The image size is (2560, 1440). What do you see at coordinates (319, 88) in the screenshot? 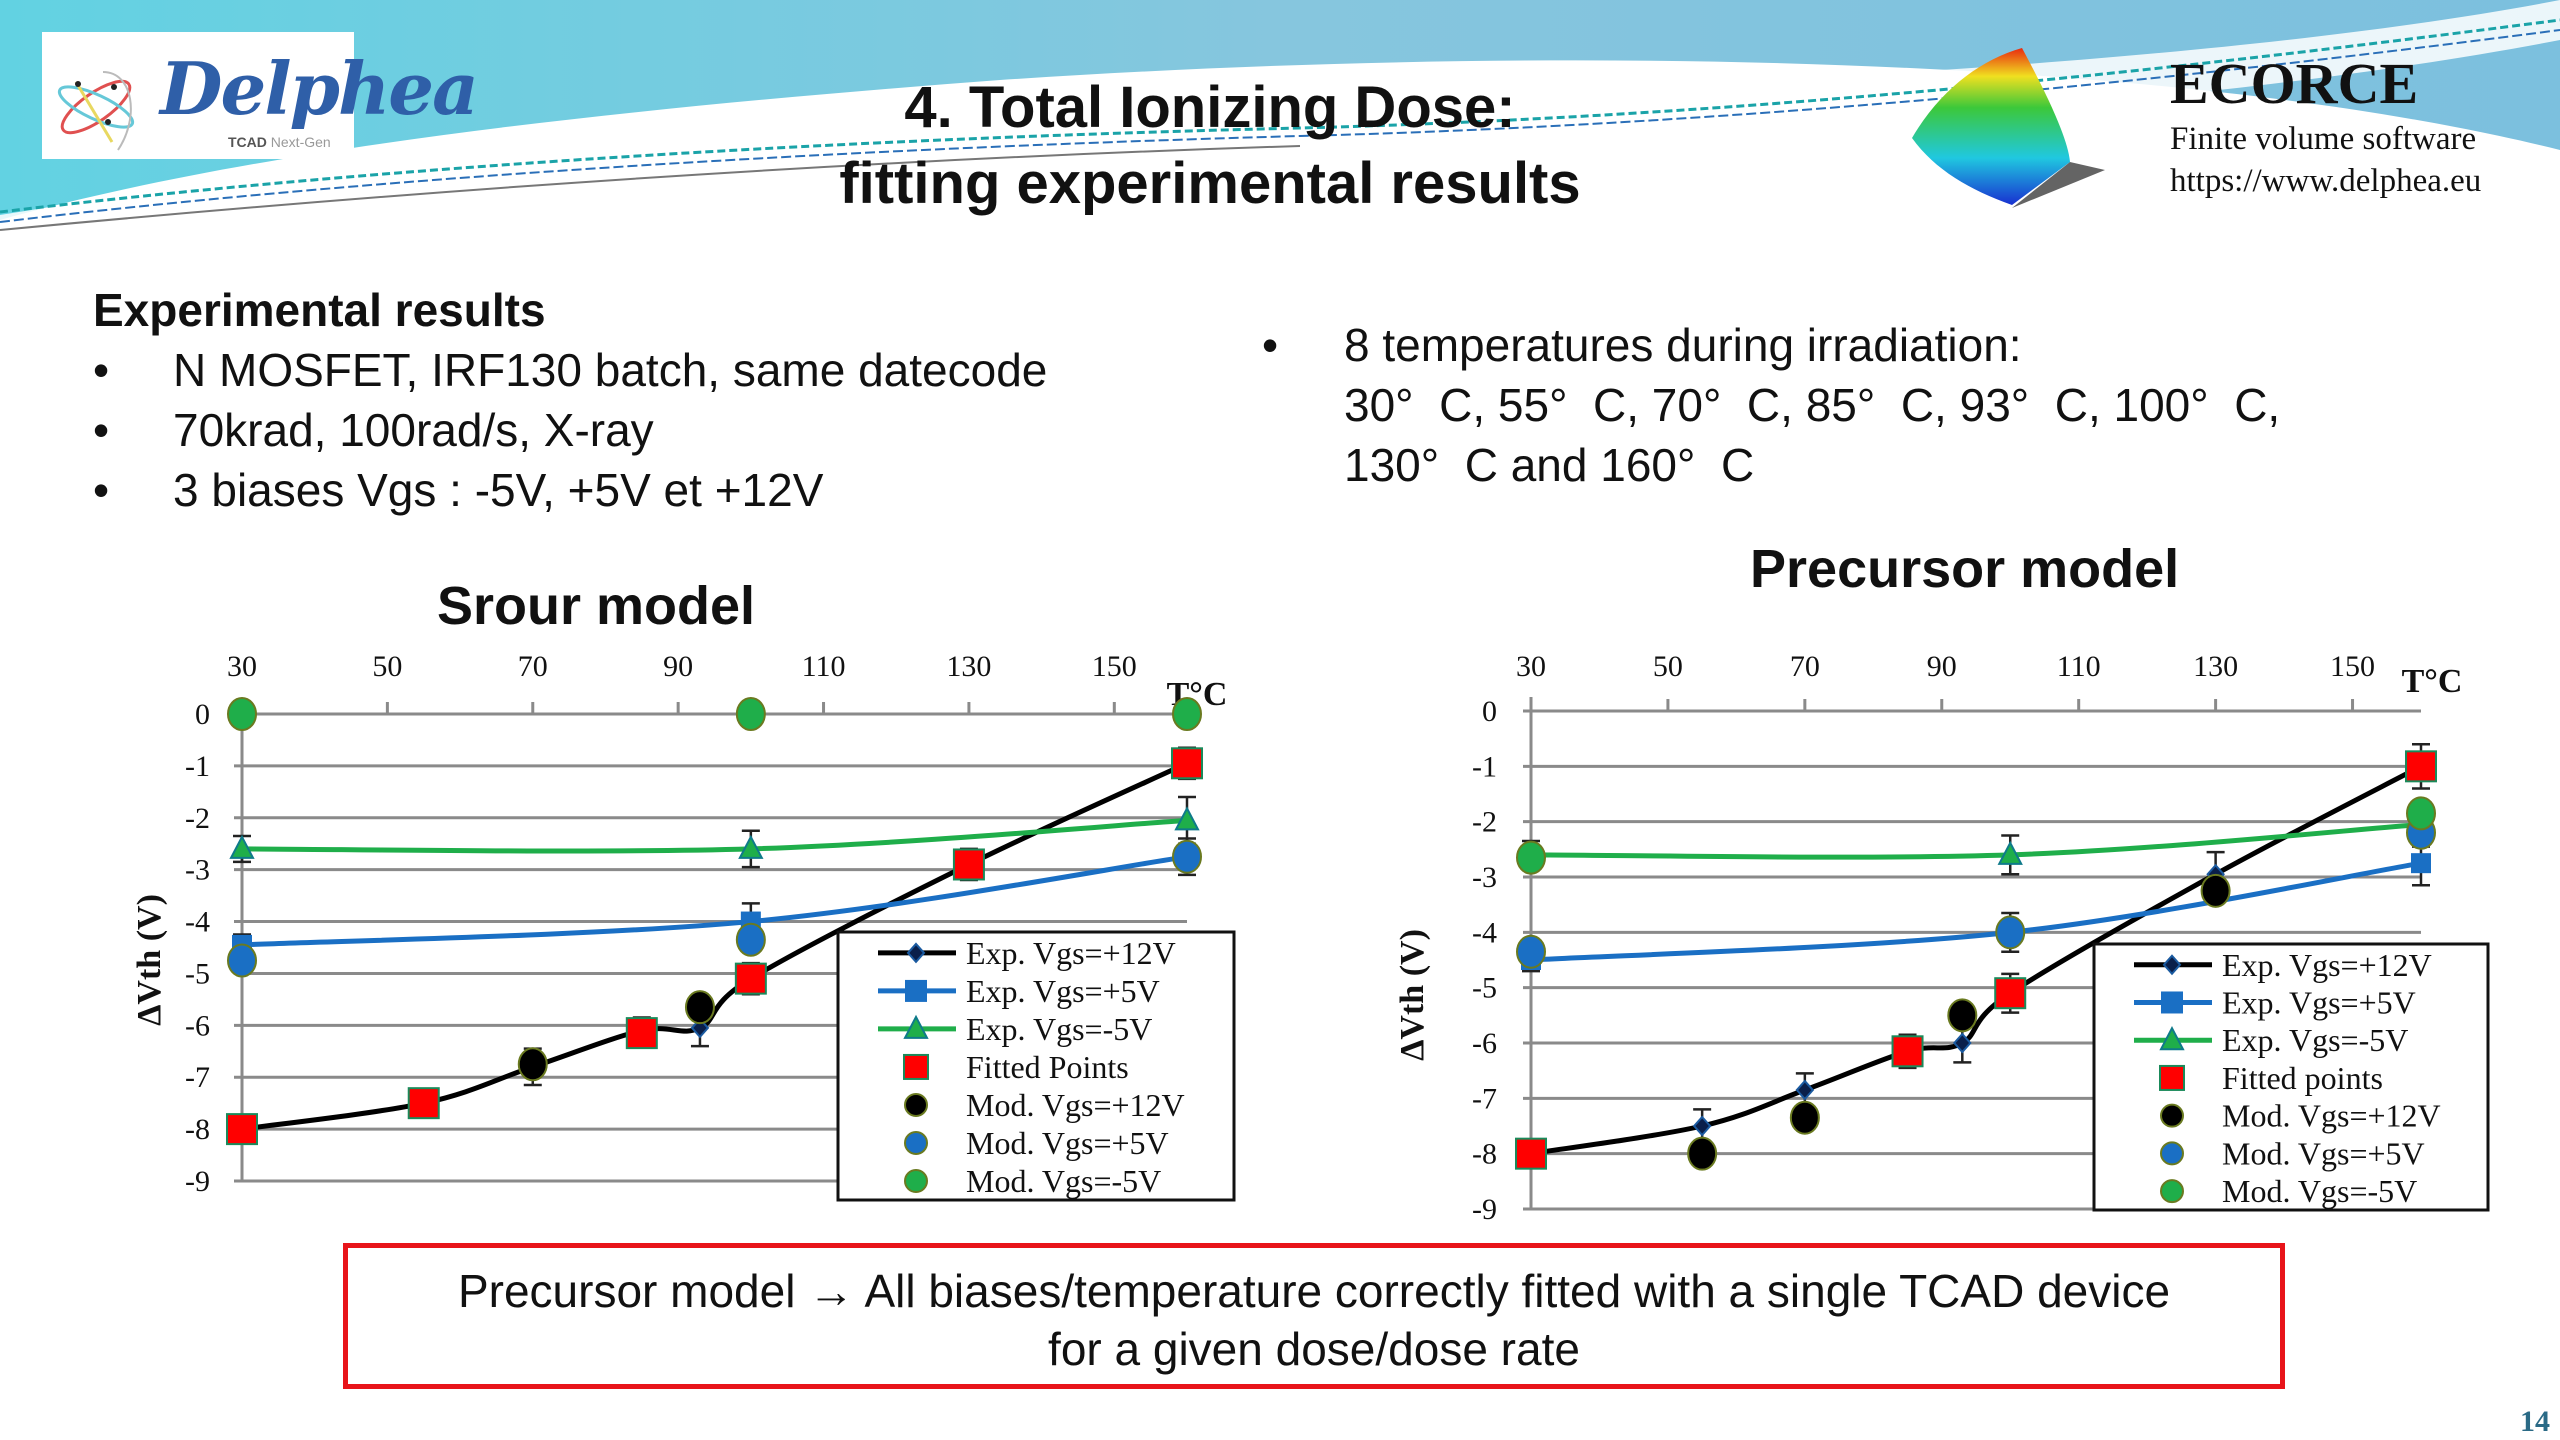
I see `logo-wordmark: Delphea` at bounding box center [319, 88].